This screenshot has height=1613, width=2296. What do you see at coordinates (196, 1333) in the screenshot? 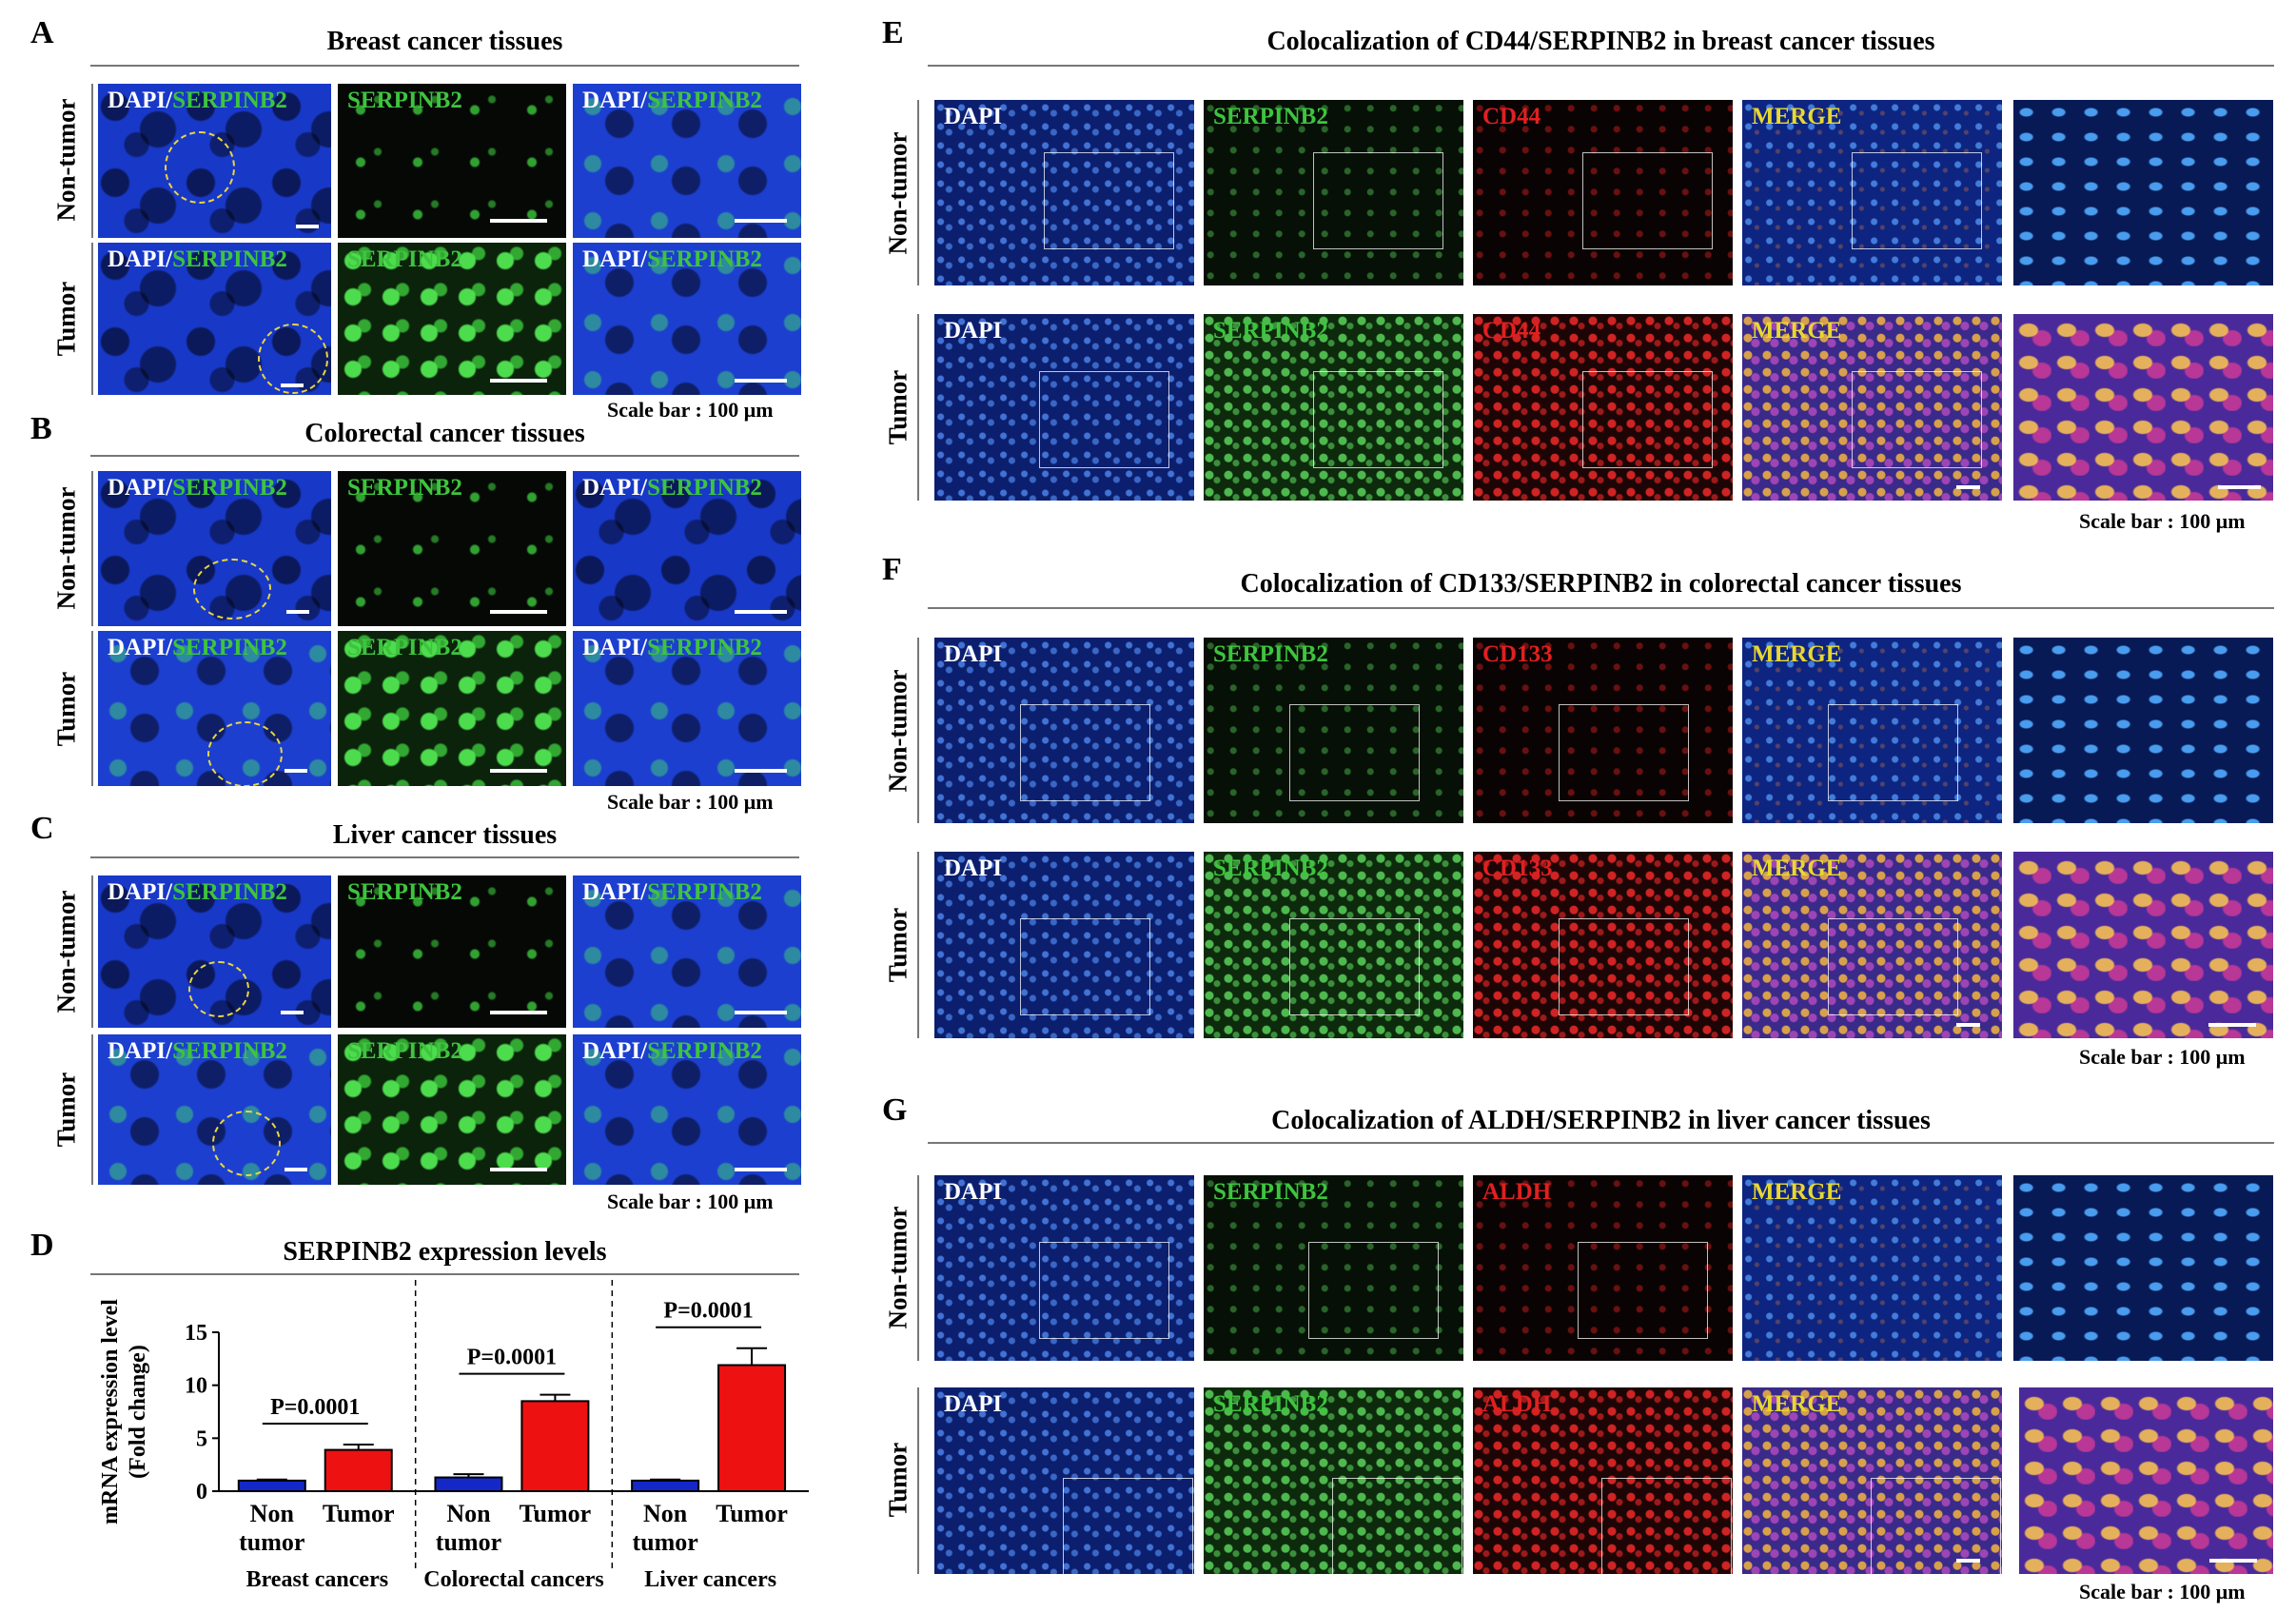
I see `y-tick-label: 15` at bounding box center [196, 1333].